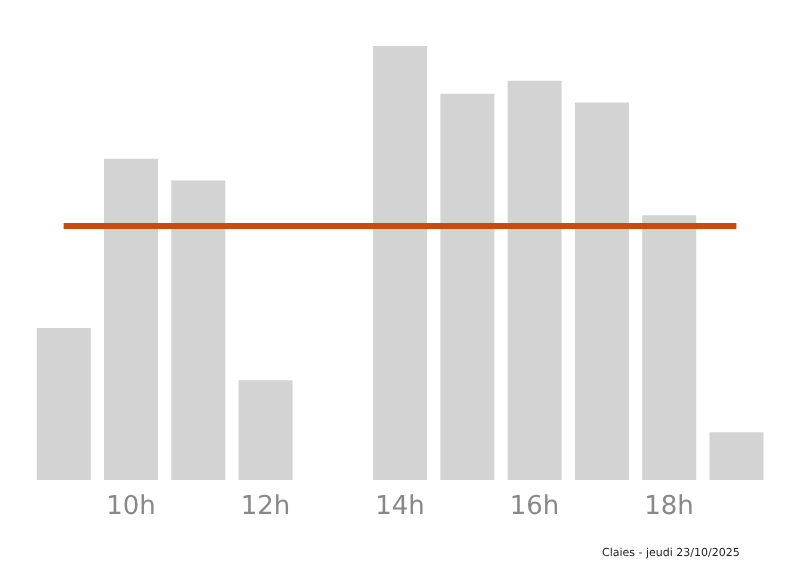 The image size is (800, 572). Describe the element at coordinates (131, 507) in the screenshot. I see `x-tick-label: 10h` at that location.